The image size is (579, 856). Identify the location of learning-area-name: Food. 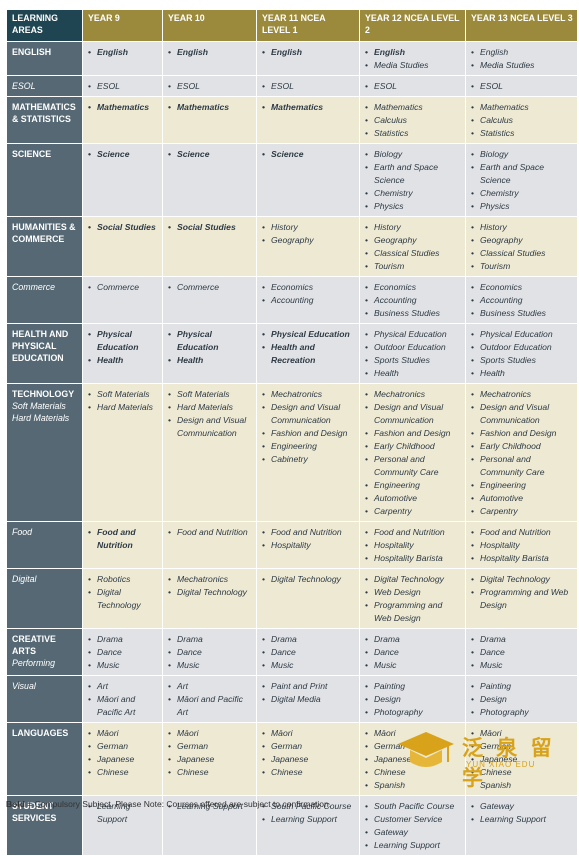
(22, 532).